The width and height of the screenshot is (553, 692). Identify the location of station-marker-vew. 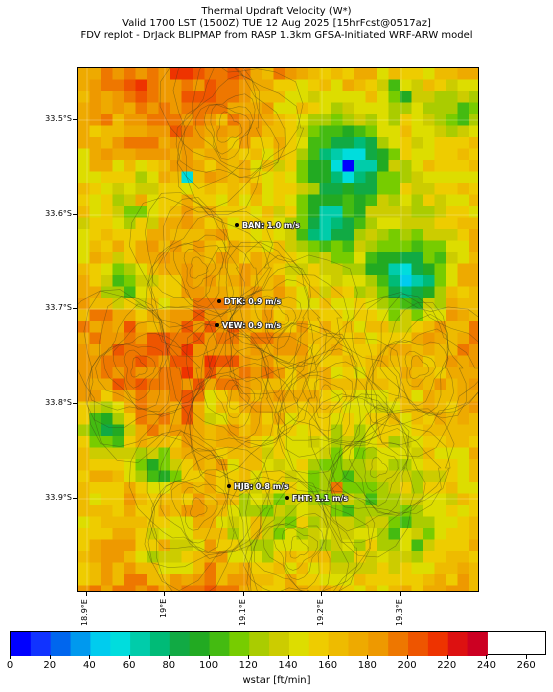
(217, 325).